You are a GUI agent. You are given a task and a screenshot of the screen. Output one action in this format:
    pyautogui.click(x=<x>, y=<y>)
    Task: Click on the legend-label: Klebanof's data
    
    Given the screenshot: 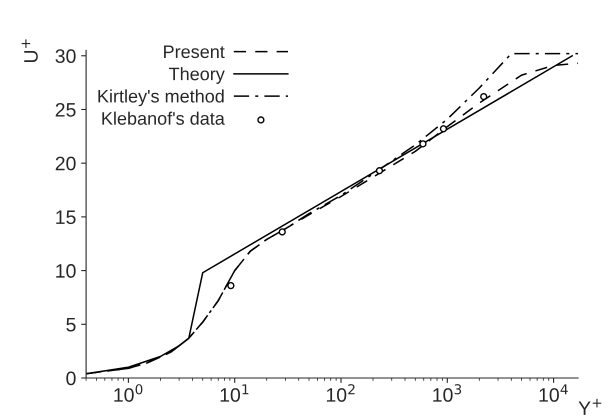 What is the action you would take?
    pyautogui.click(x=163, y=118)
    